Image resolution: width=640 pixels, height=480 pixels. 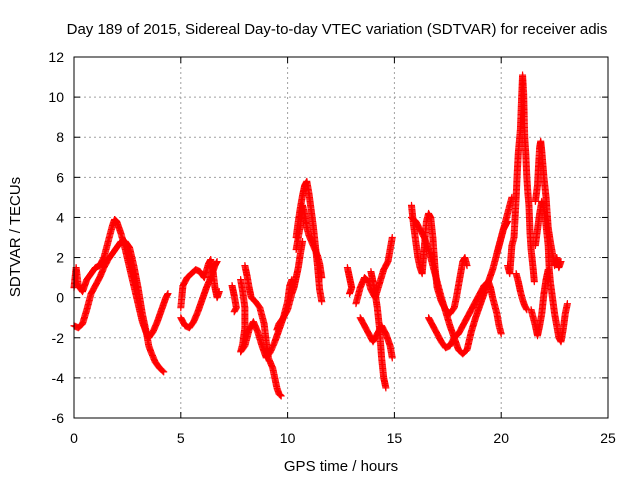 I want to click on x-tick-label: 0, so click(x=74, y=438).